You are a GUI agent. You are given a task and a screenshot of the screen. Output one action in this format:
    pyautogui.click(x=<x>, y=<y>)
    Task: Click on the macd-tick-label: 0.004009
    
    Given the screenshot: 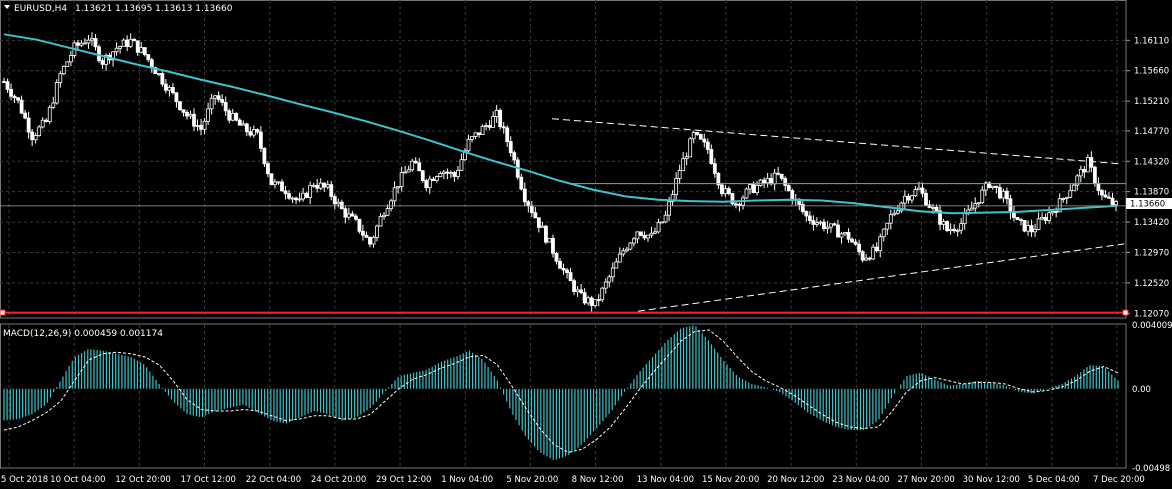 What is the action you would take?
    pyautogui.click(x=1152, y=326)
    